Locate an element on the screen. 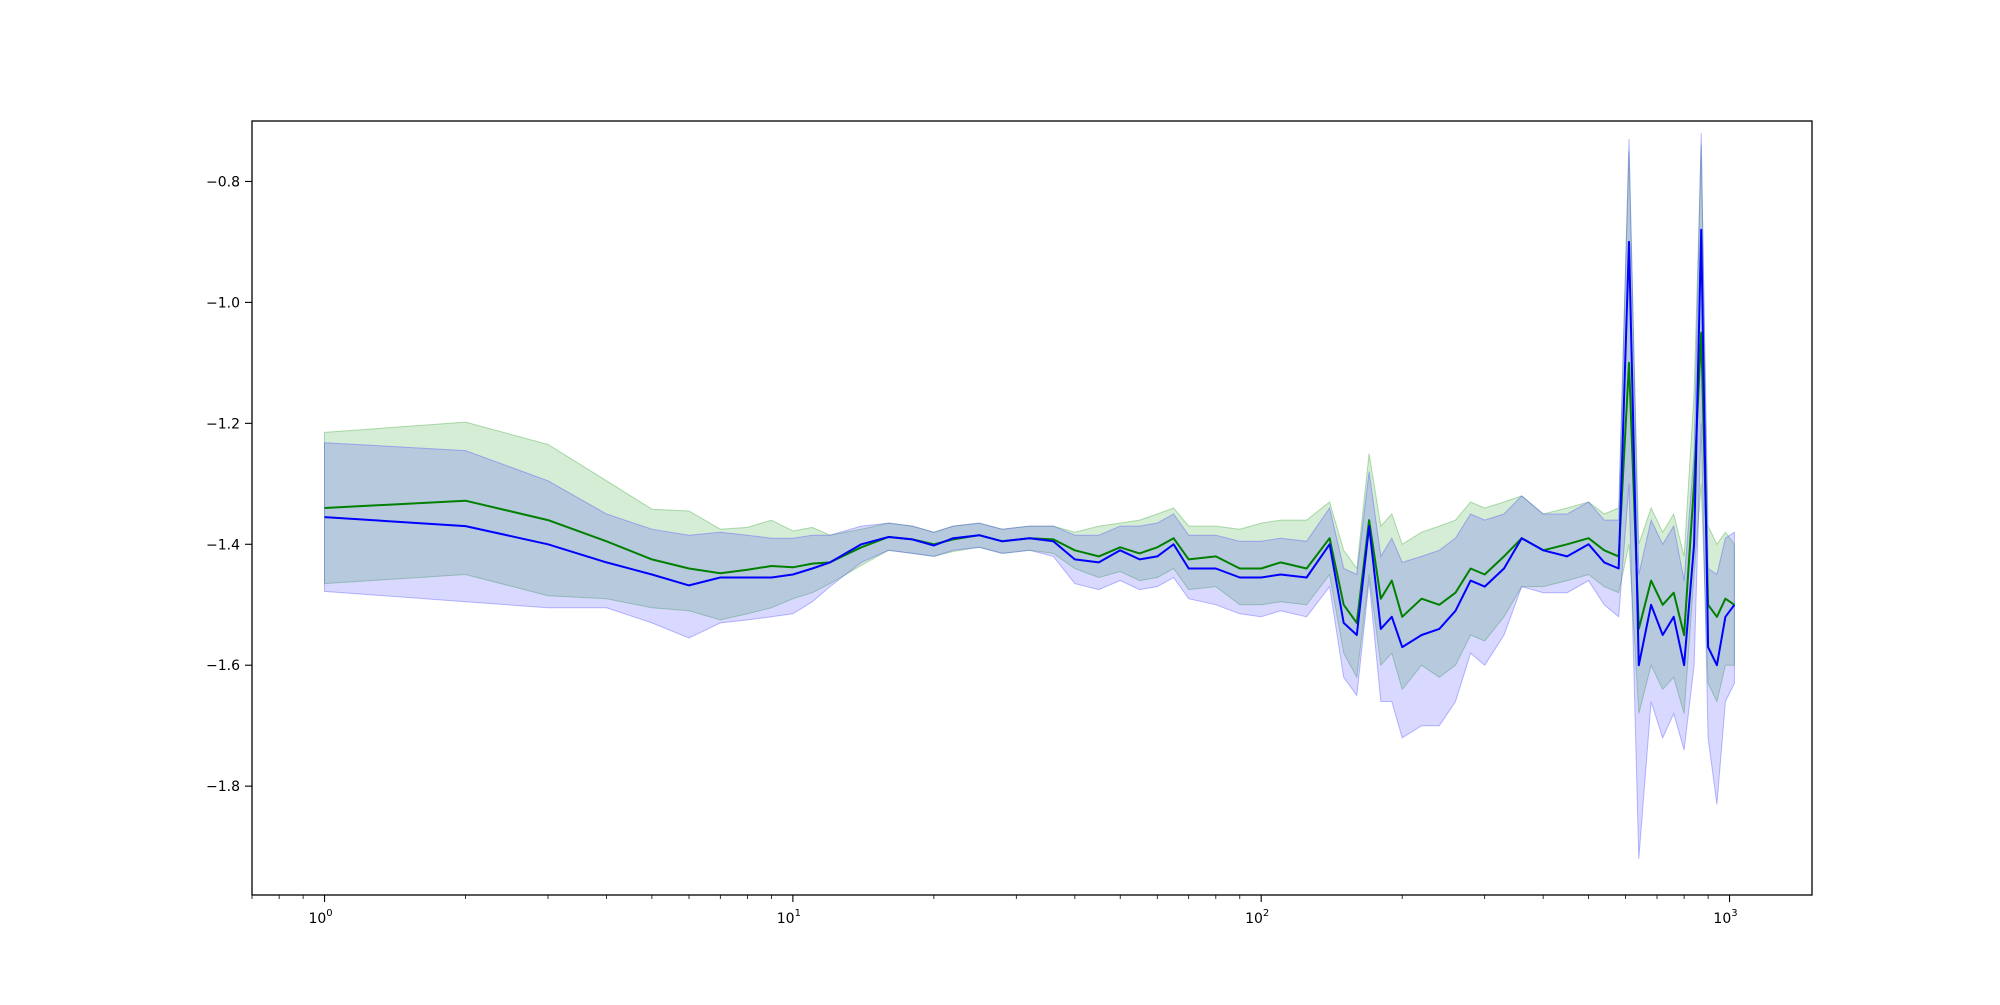  y-tick-label: −1.8 is located at coordinates (223, 787).